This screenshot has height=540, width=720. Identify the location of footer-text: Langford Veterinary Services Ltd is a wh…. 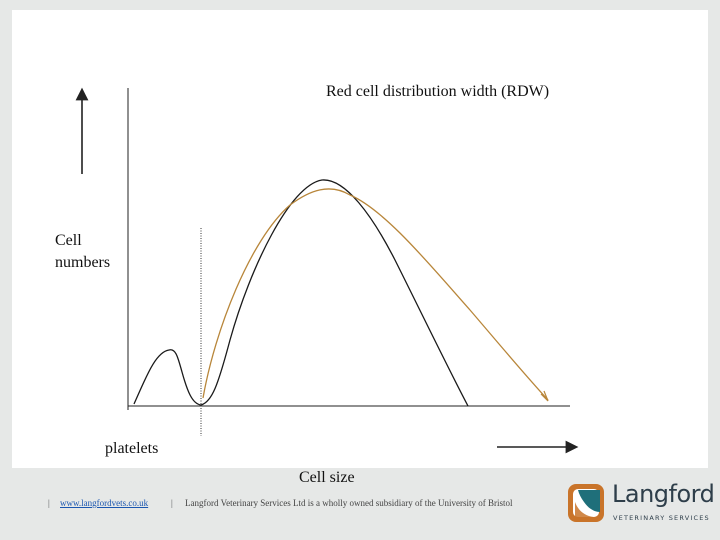
(349, 503).